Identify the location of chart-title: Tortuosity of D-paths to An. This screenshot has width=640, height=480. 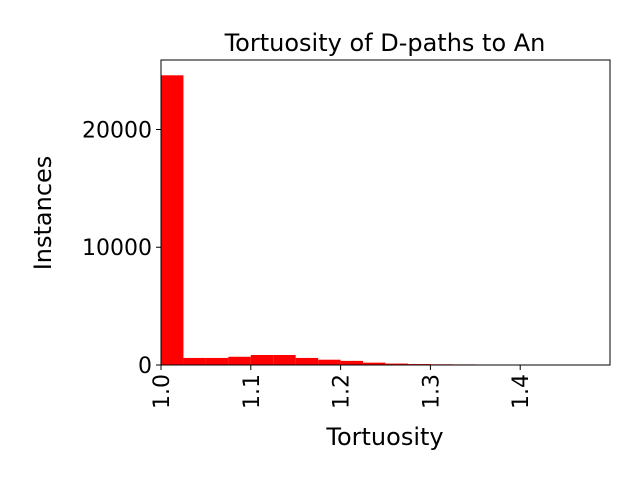
(385, 43).